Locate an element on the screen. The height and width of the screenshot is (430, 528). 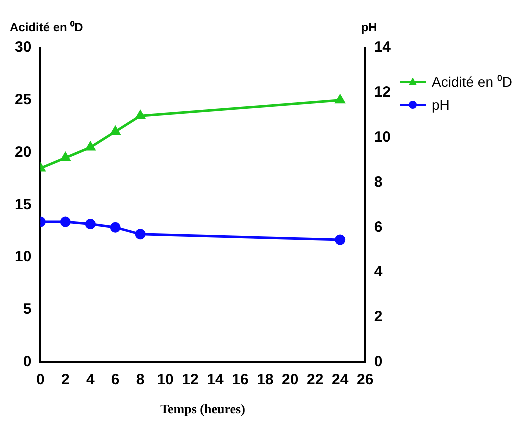
x-tick-label: 26 is located at coordinates (365, 380).